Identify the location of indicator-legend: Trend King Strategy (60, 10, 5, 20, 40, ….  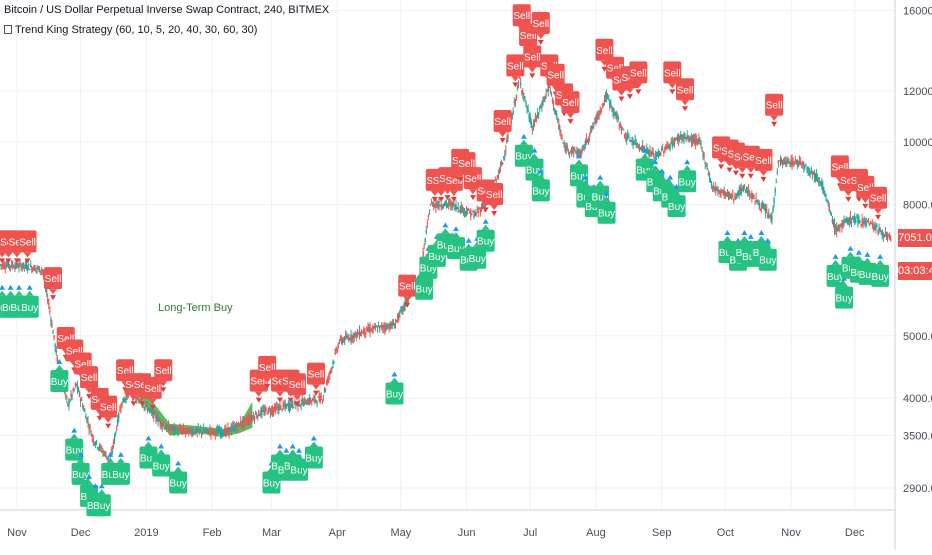
(130, 30).